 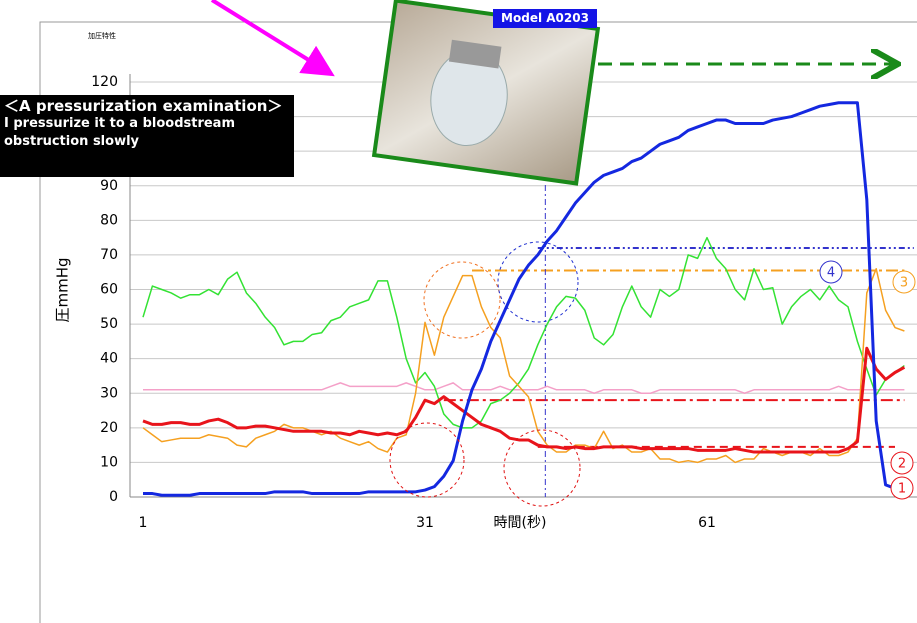 What do you see at coordinates (109, 428) in the screenshot?
I see `y-tick-label: 20` at bounding box center [109, 428].